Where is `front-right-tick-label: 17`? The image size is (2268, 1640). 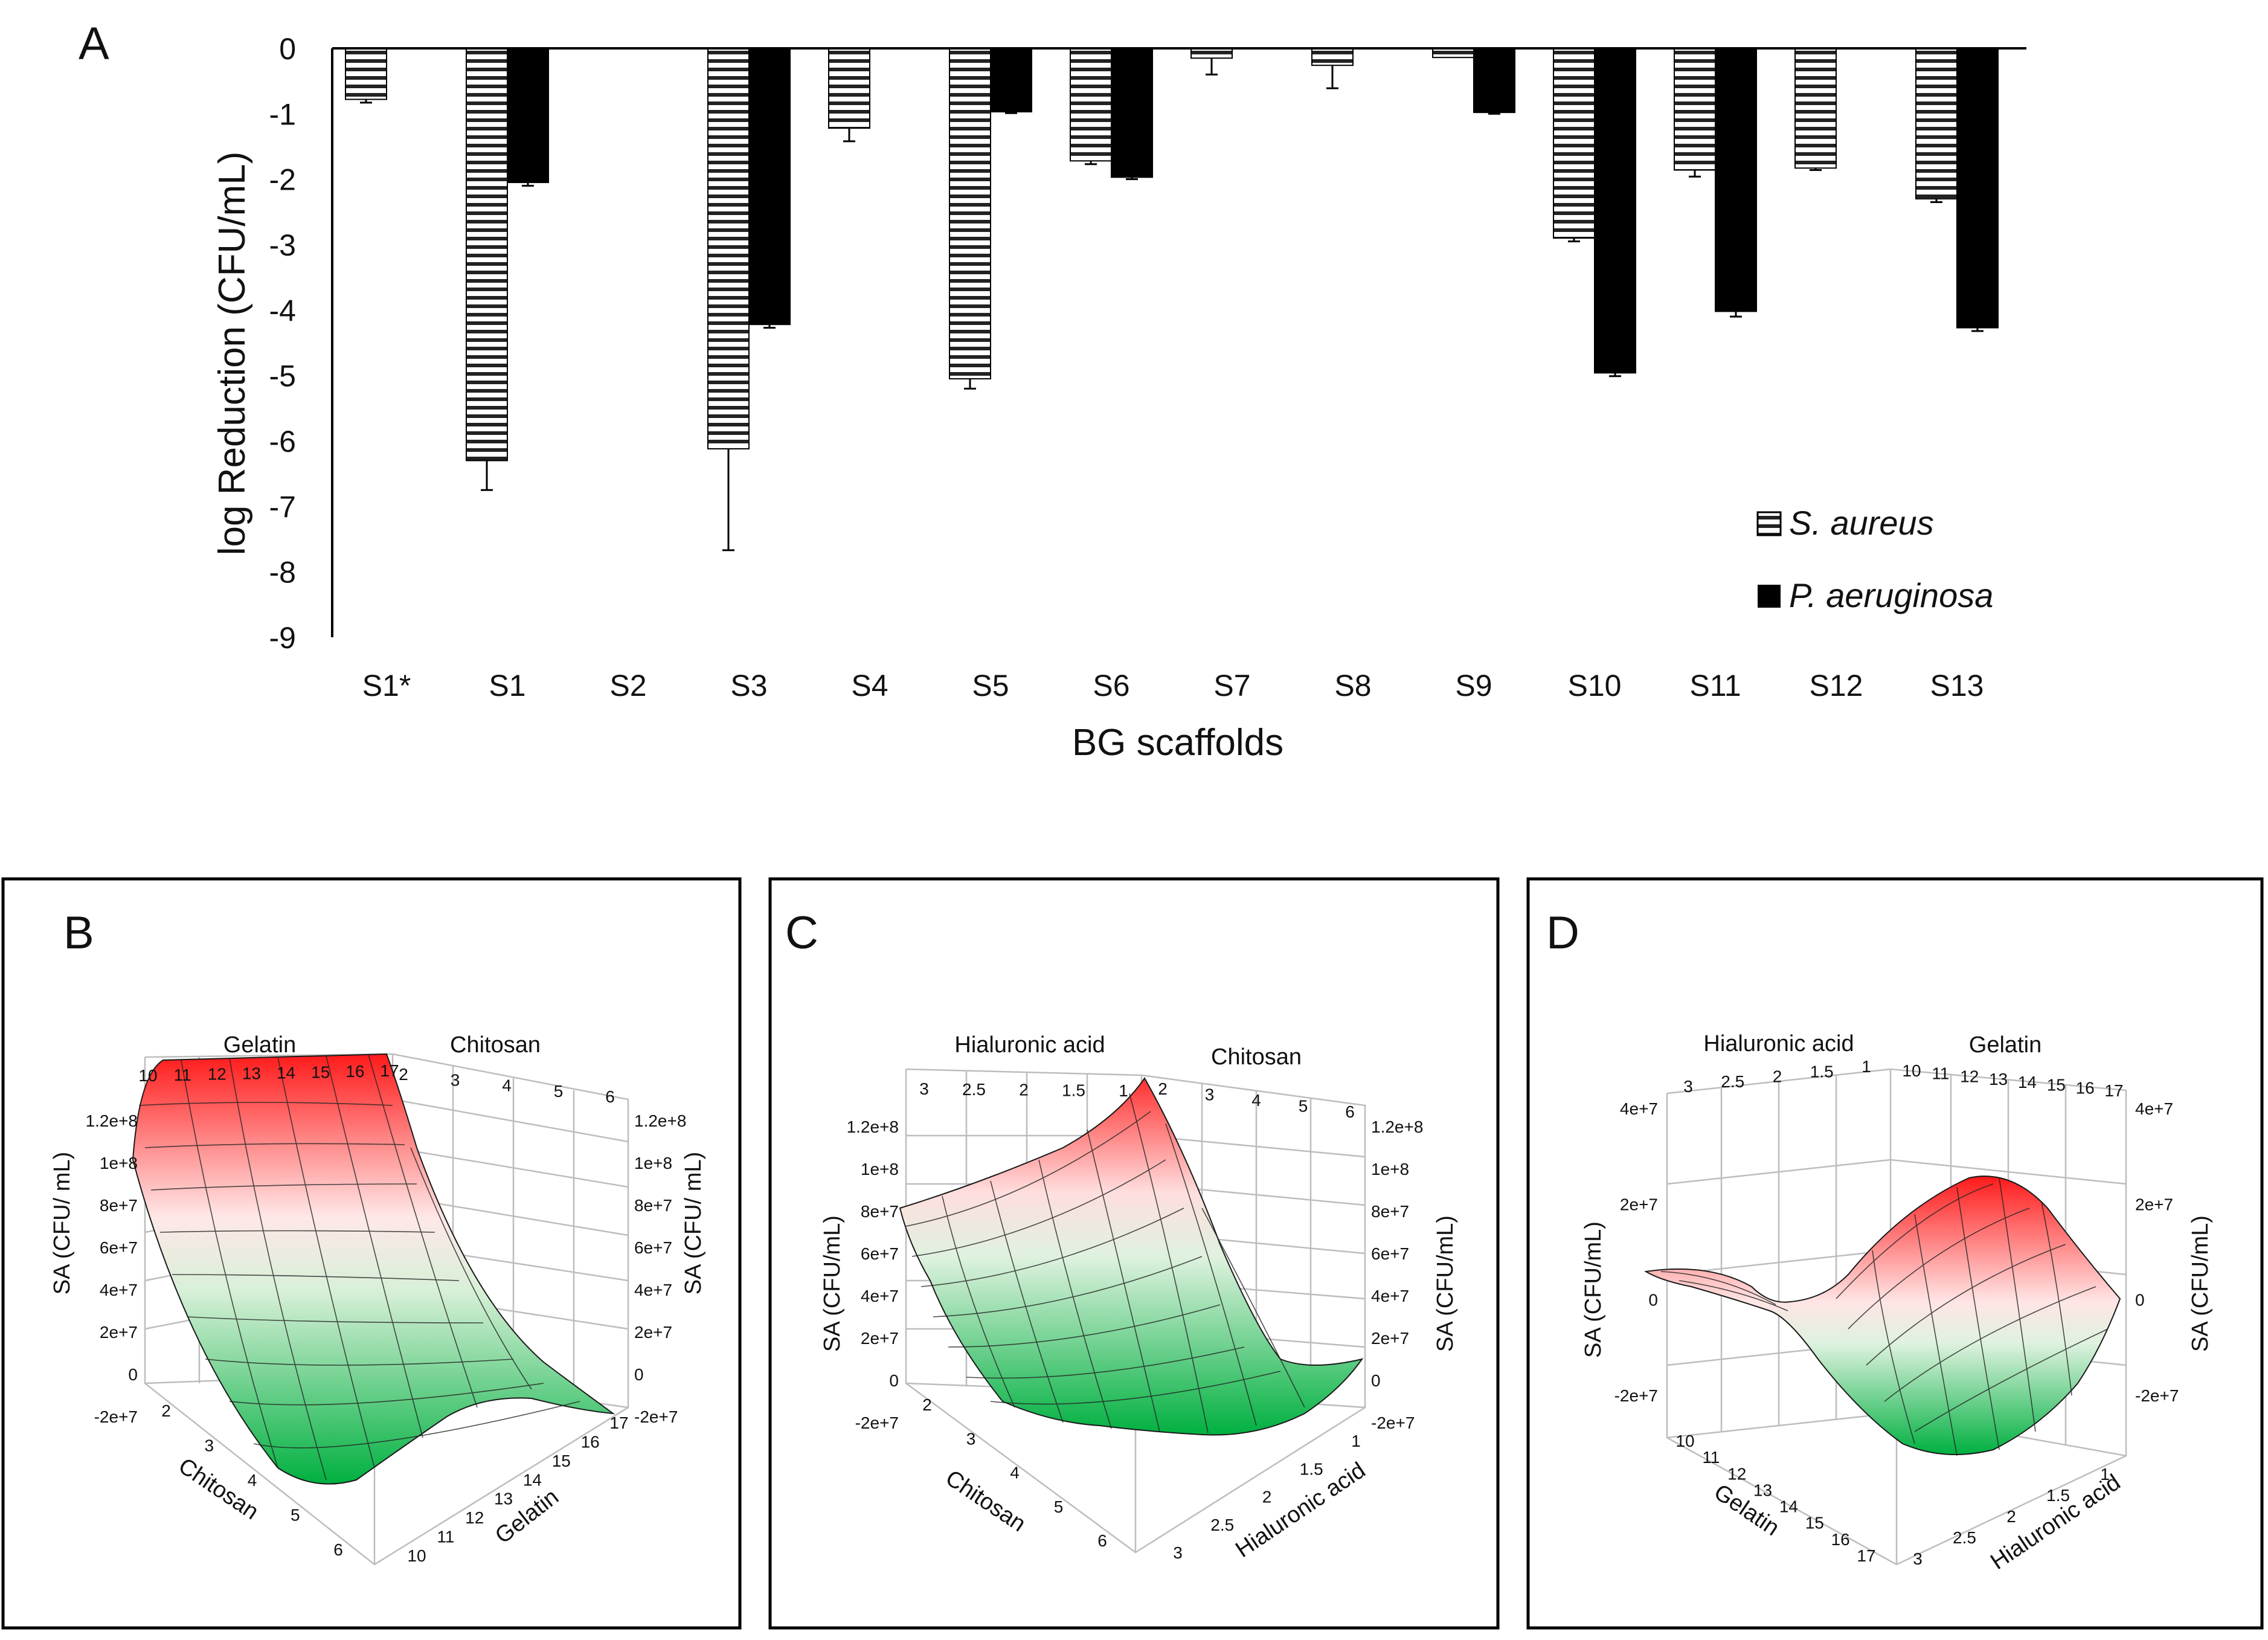
front-right-tick-label: 17 is located at coordinates (619, 1423).